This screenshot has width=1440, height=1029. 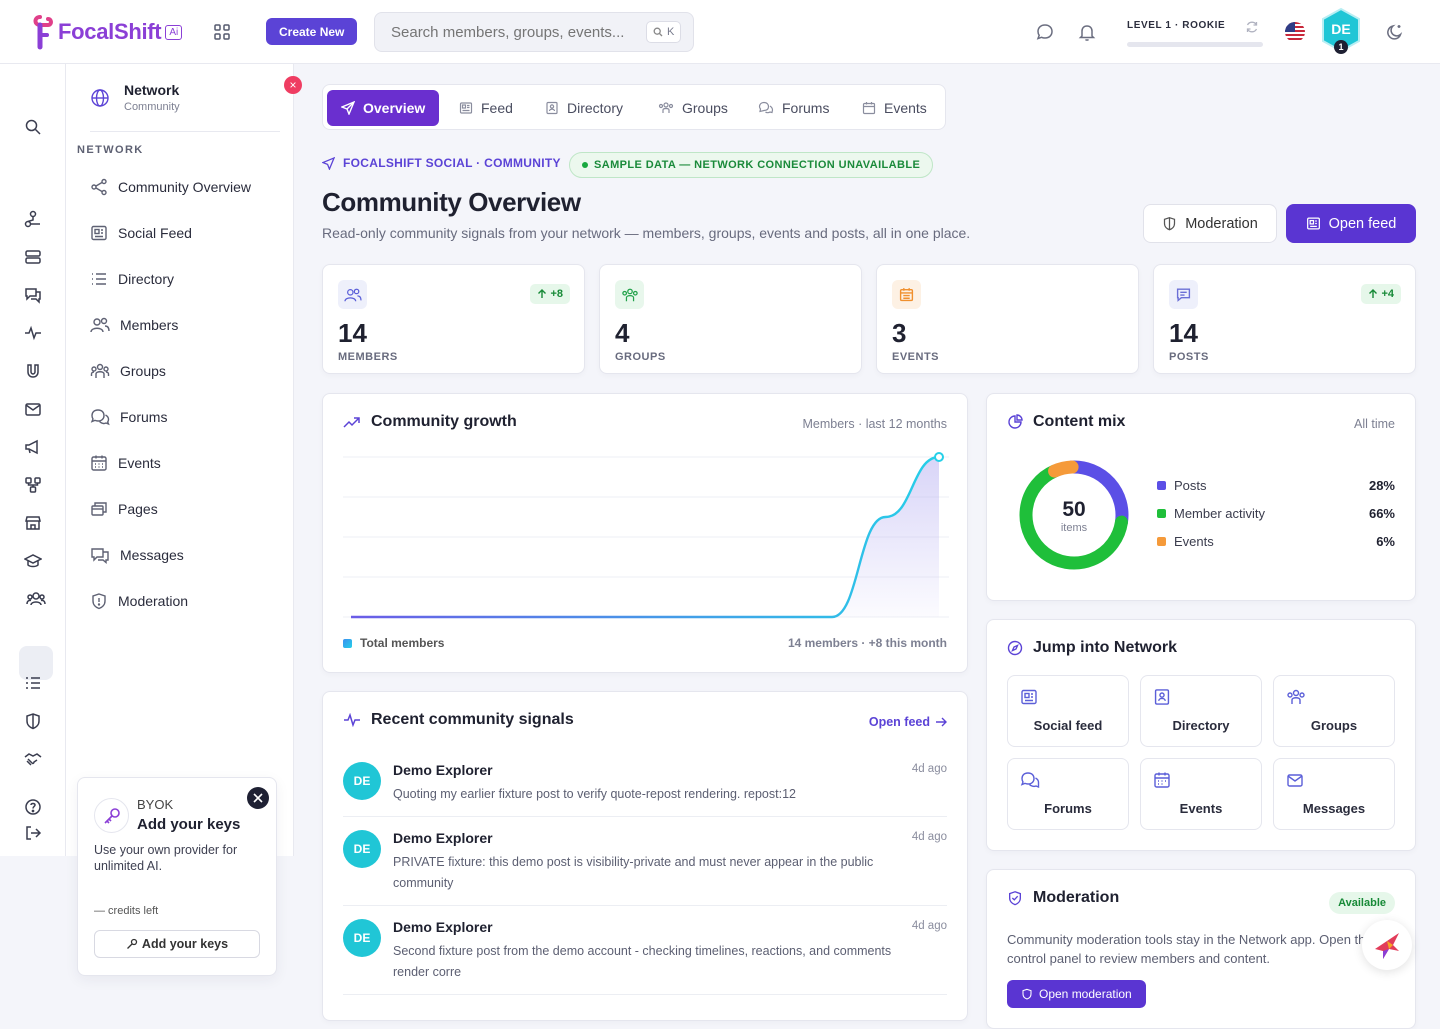 I want to click on assistant-bird-icon, so click(x=1387, y=945).